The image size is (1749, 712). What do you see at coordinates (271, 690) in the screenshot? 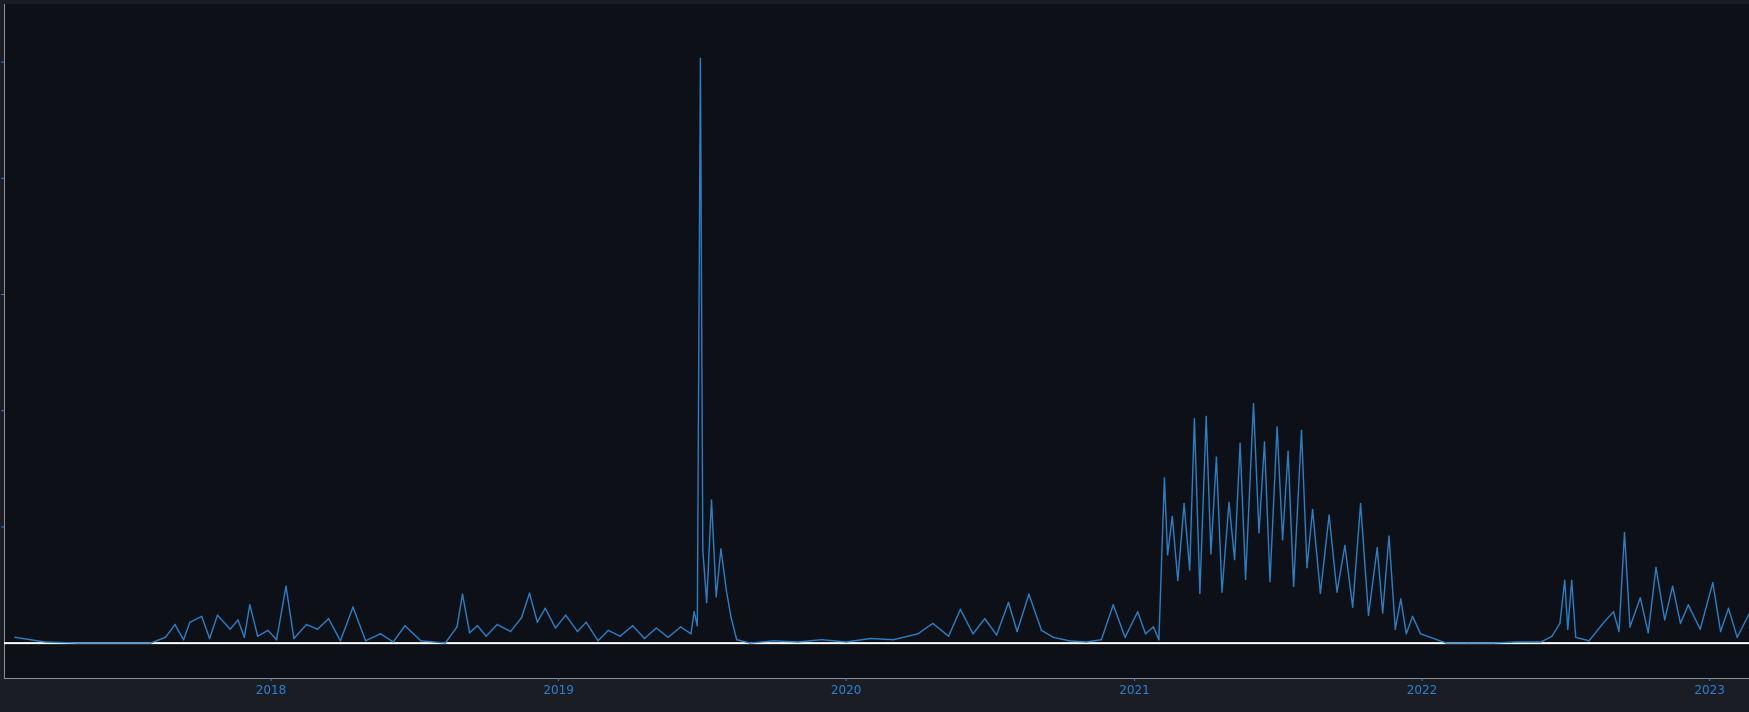
I see `x-tick-label-2018: 2018` at bounding box center [271, 690].